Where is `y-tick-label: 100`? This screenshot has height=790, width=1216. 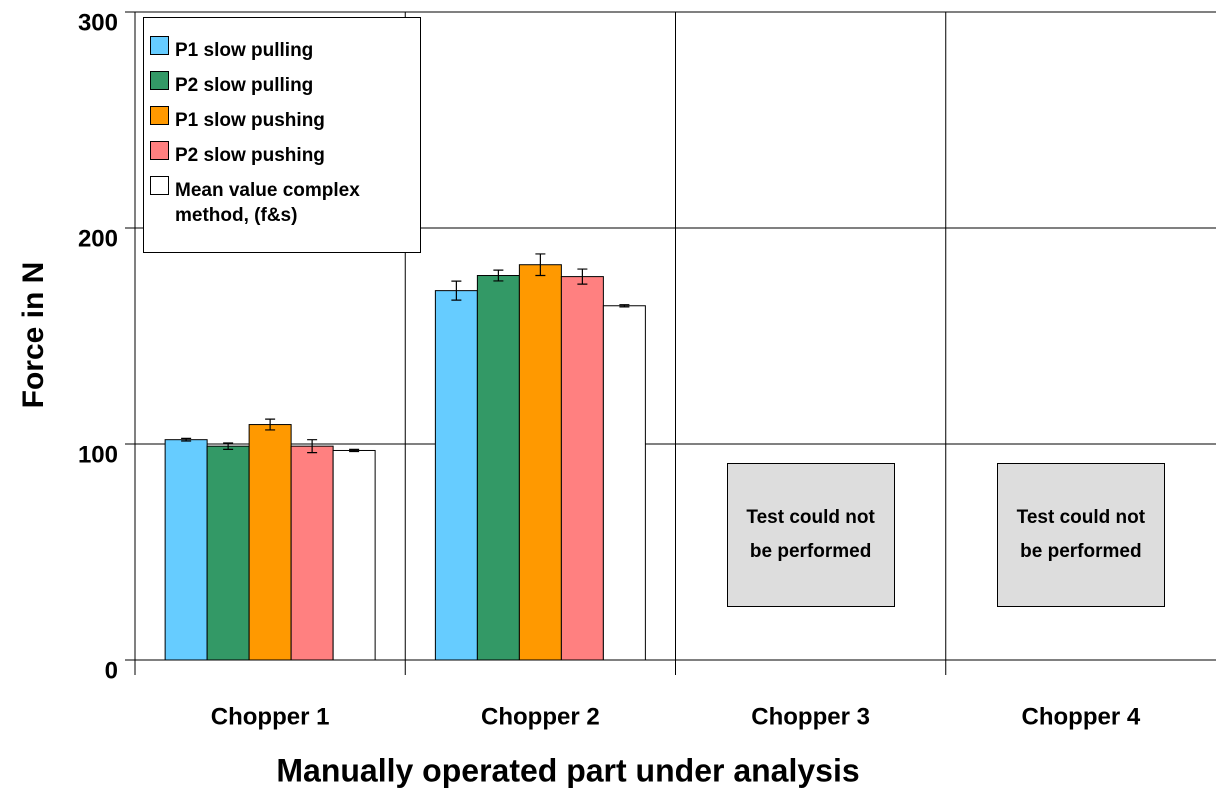
y-tick-label: 100 is located at coordinates (98, 454).